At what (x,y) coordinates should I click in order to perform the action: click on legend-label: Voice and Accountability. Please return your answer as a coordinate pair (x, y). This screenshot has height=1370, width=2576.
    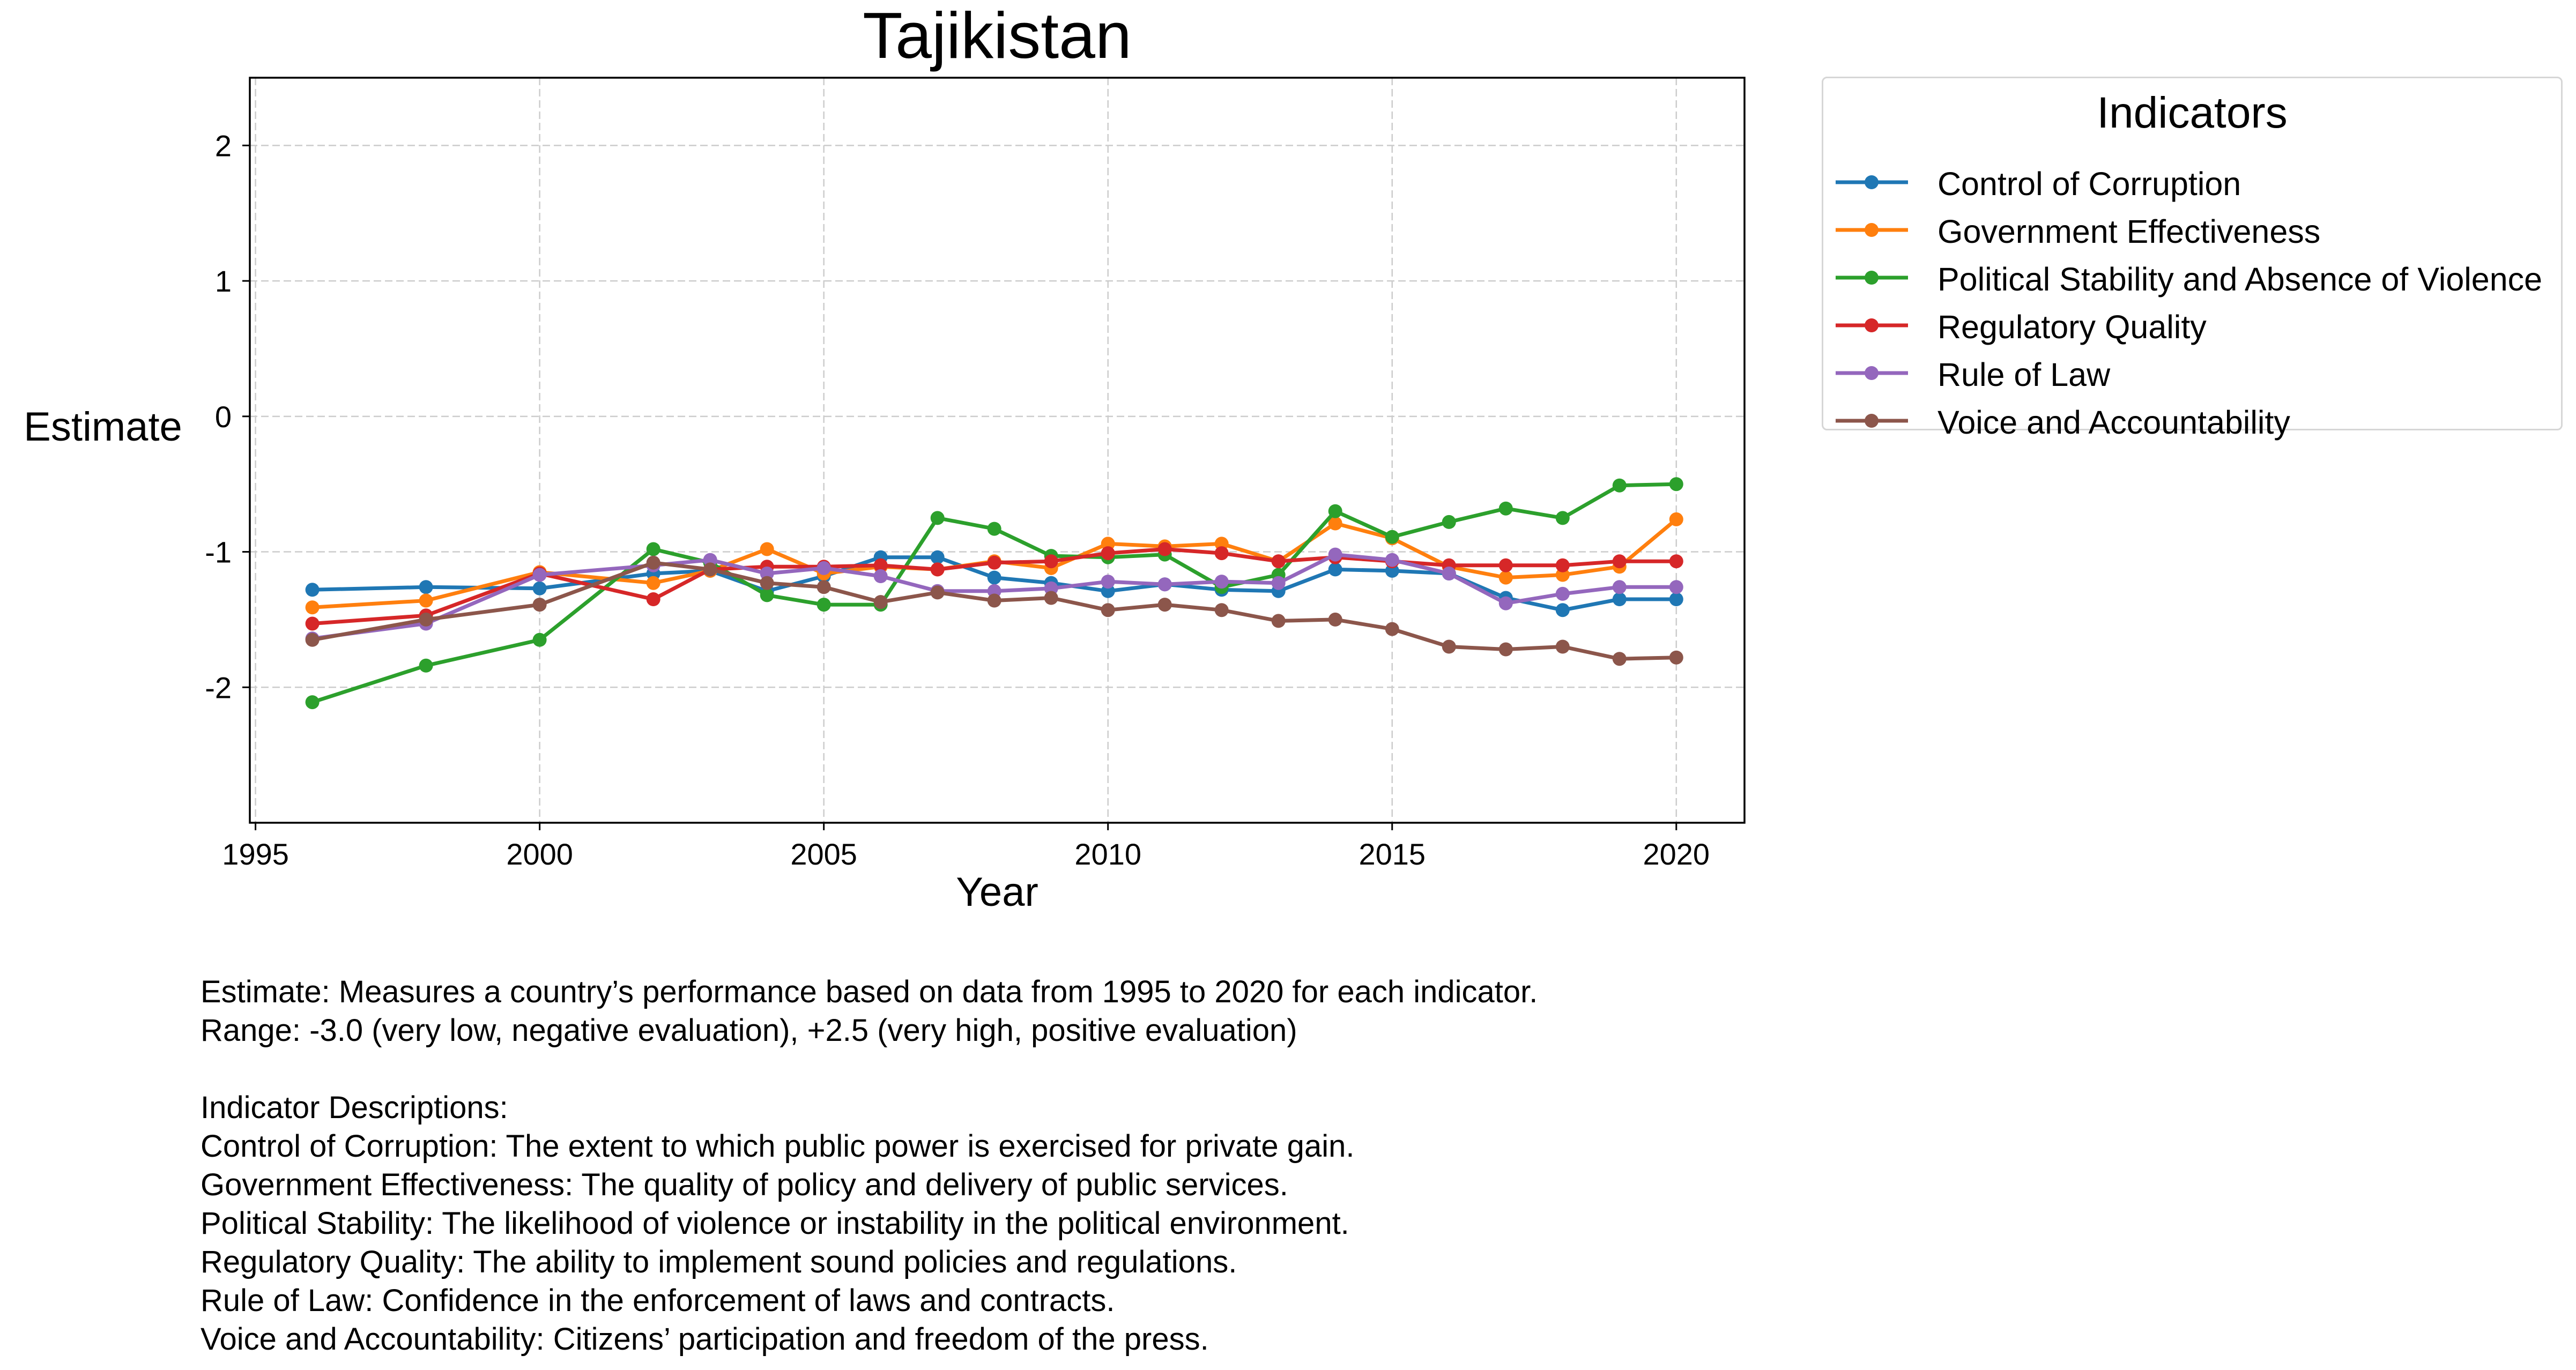
    Looking at the image, I should click on (2113, 422).